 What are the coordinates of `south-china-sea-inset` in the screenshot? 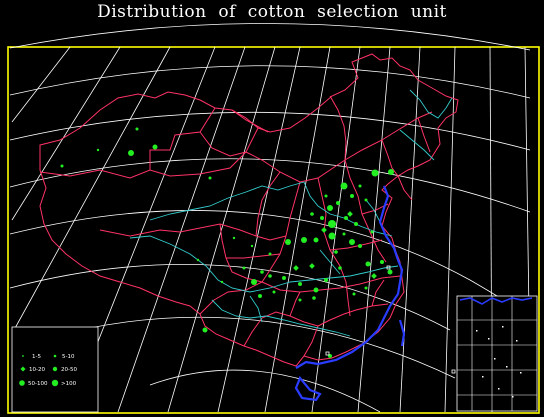 It's located at (497, 353).